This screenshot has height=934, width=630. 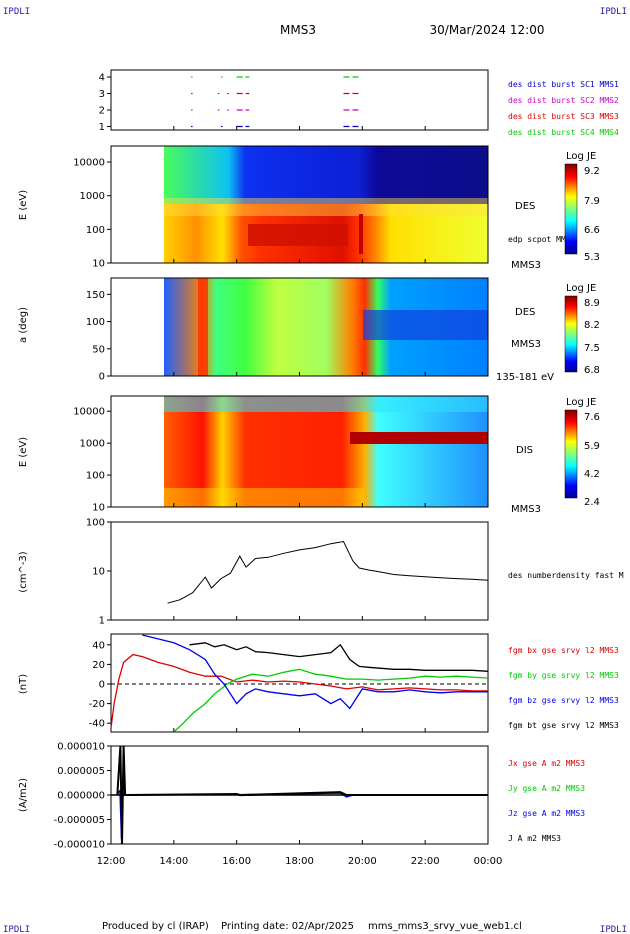 I want to click on dis-energy-right-label-2: MMS3, so click(x=526, y=509).